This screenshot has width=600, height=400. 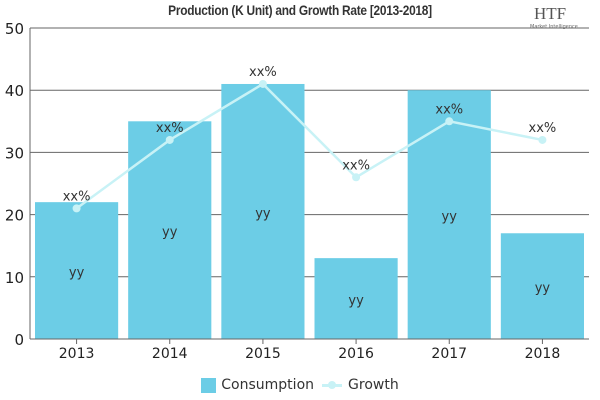 What do you see at coordinates (170, 354) in the screenshot?
I see `x-tick-label: 2014` at bounding box center [170, 354].